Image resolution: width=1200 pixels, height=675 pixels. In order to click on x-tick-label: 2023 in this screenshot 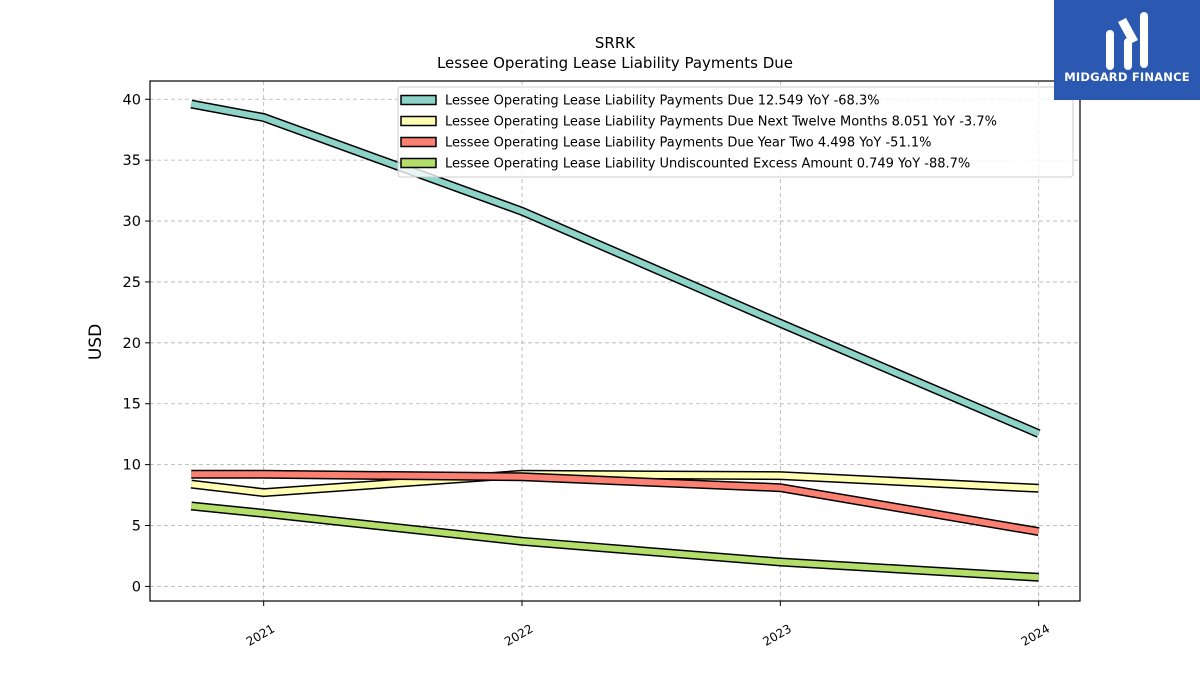, I will do `click(776, 634)`.